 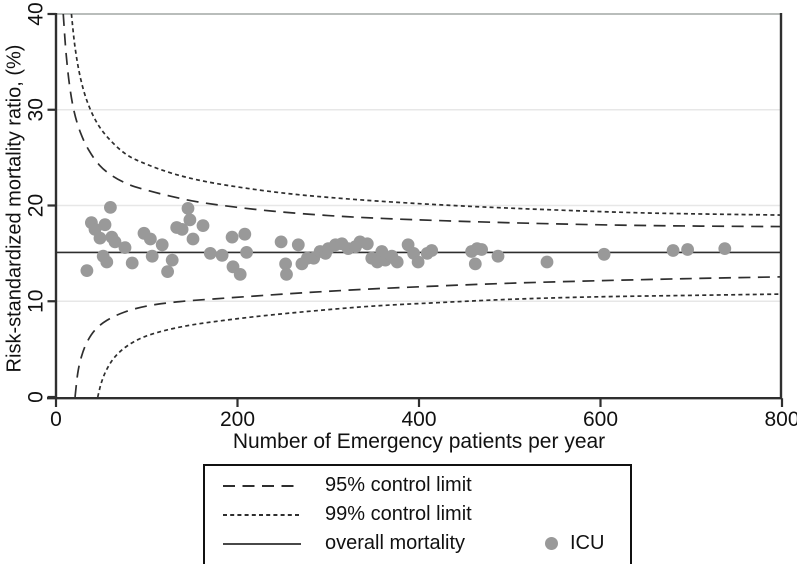 What do you see at coordinates (780, 419) in the screenshot?
I see `x-tick-label: 800` at bounding box center [780, 419].